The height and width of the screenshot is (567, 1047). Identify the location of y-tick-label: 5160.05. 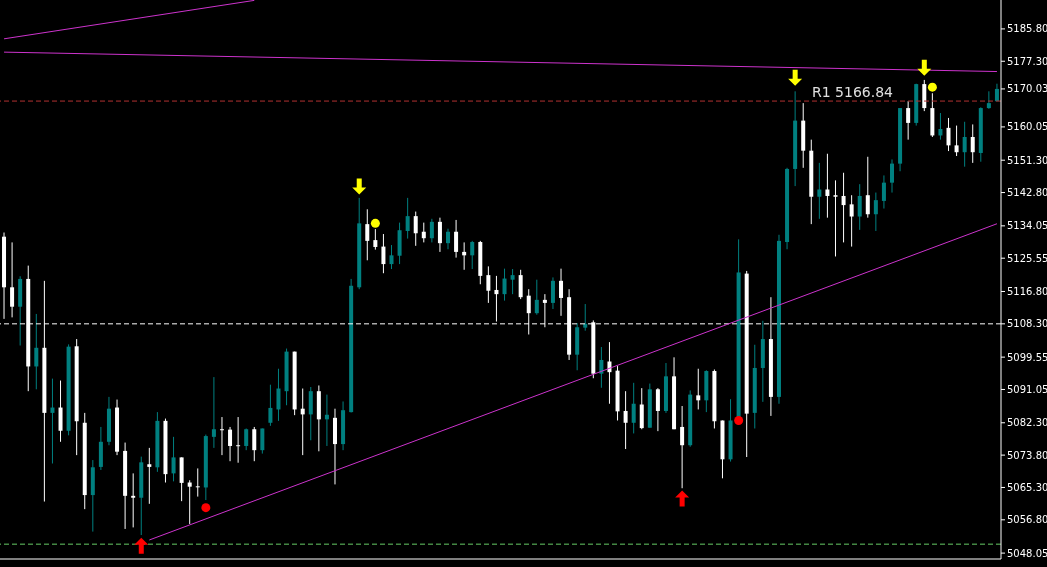
(1027, 127).